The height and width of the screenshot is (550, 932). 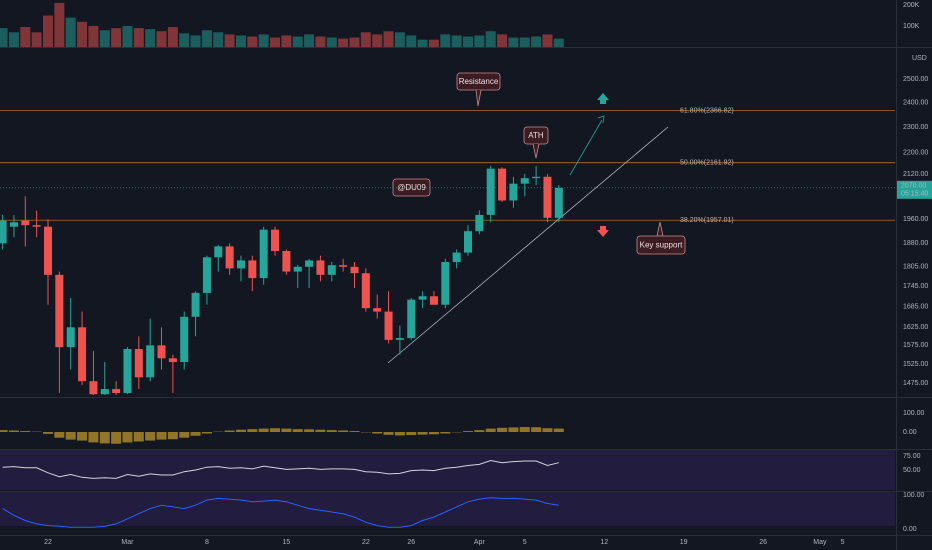 I want to click on annotation-text: Key support, so click(x=661, y=245).